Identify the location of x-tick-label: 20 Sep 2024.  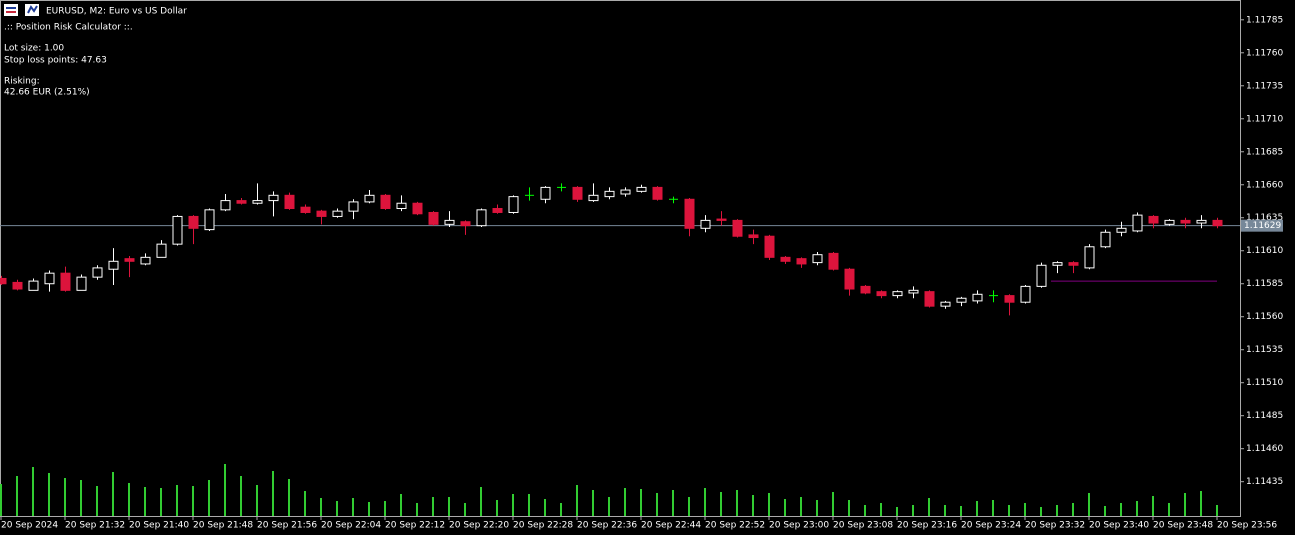
(29, 526).